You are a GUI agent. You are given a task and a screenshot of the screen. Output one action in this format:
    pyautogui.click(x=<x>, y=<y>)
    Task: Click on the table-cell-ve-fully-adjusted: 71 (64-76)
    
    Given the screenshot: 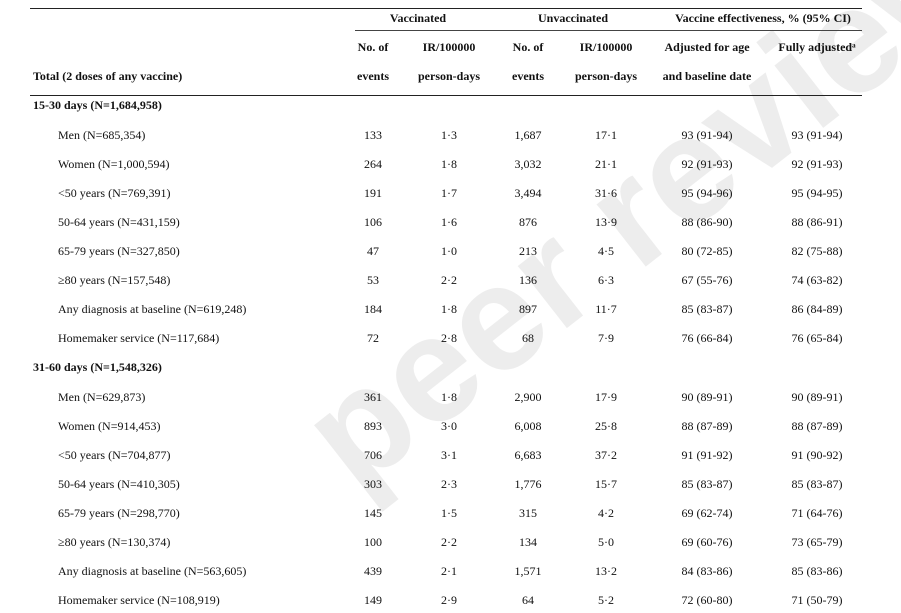 What is the action you would take?
    pyautogui.click(x=817, y=513)
    